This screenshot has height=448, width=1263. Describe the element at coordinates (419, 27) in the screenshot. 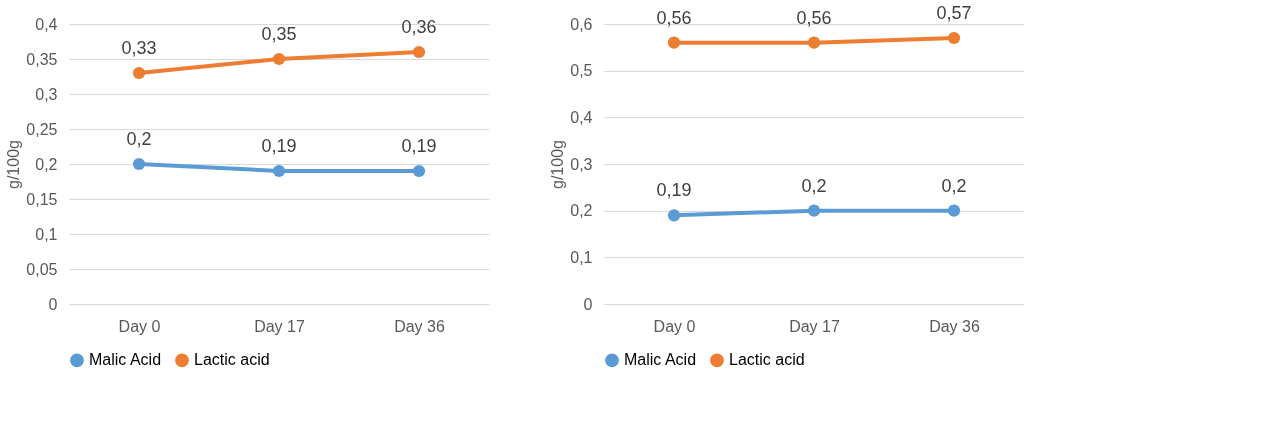

I see `data-label: 0,36` at that location.